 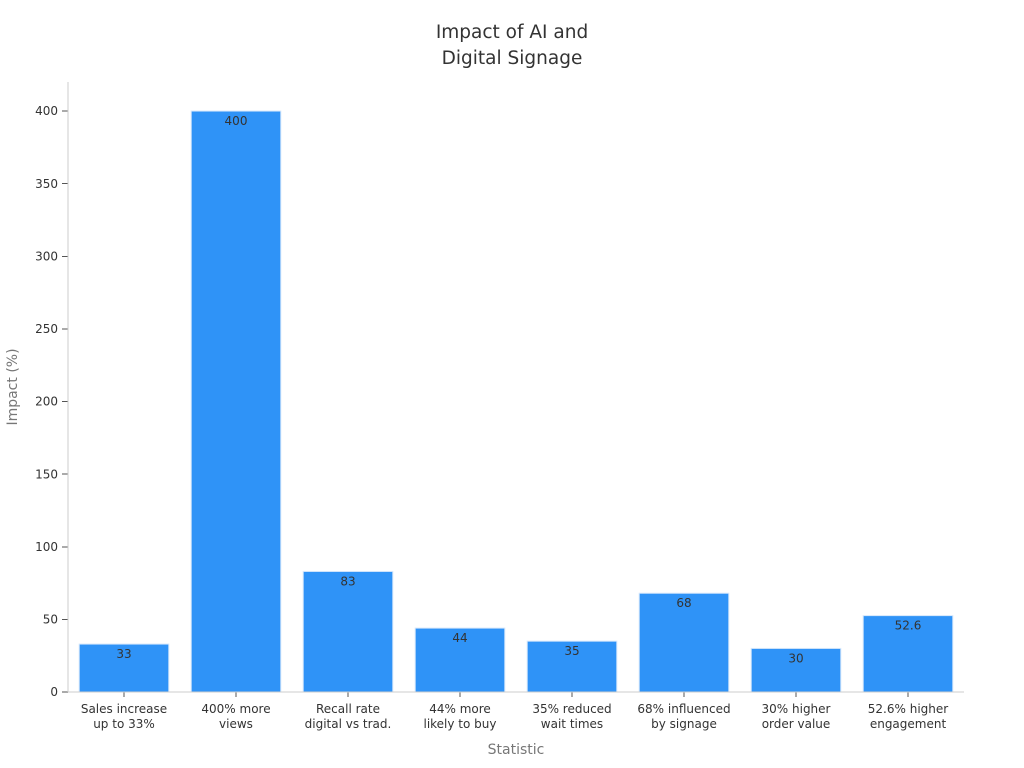 What do you see at coordinates (46, 402) in the screenshot?
I see `y-tick-label: 200` at bounding box center [46, 402].